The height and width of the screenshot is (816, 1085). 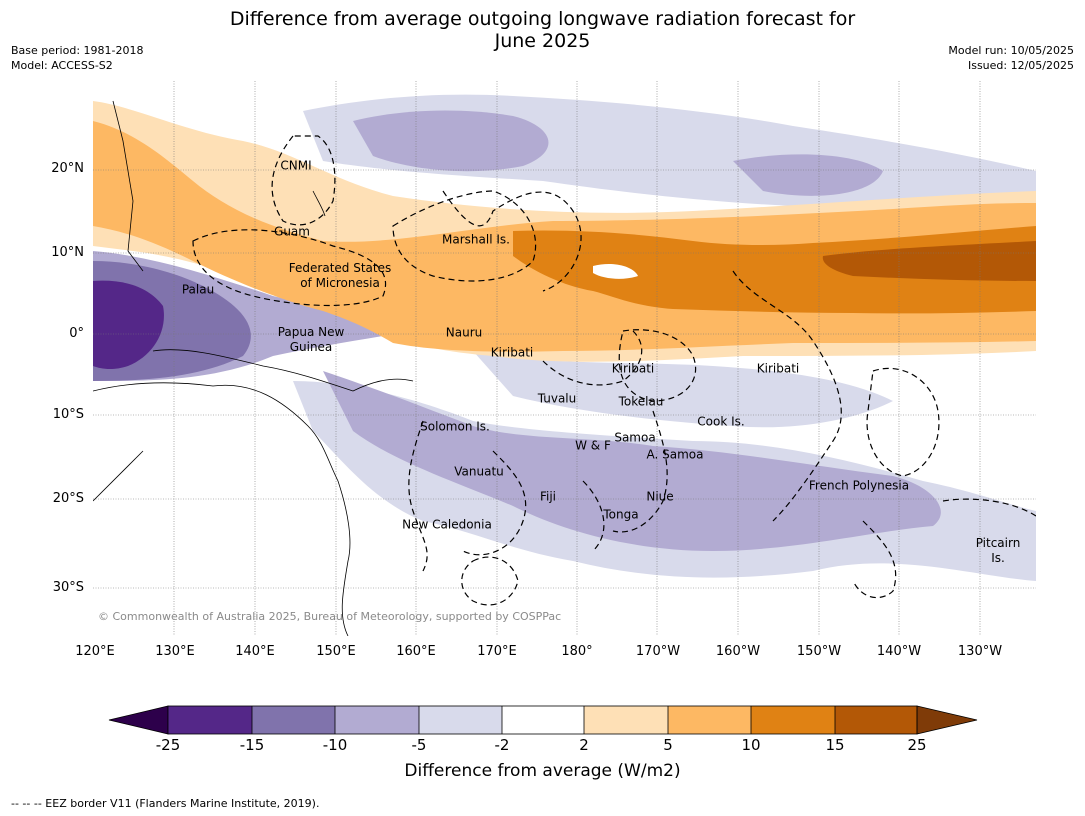 What do you see at coordinates (68, 498) in the screenshot?
I see `lat-label-20s: 20°S` at bounding box center [68, 498].